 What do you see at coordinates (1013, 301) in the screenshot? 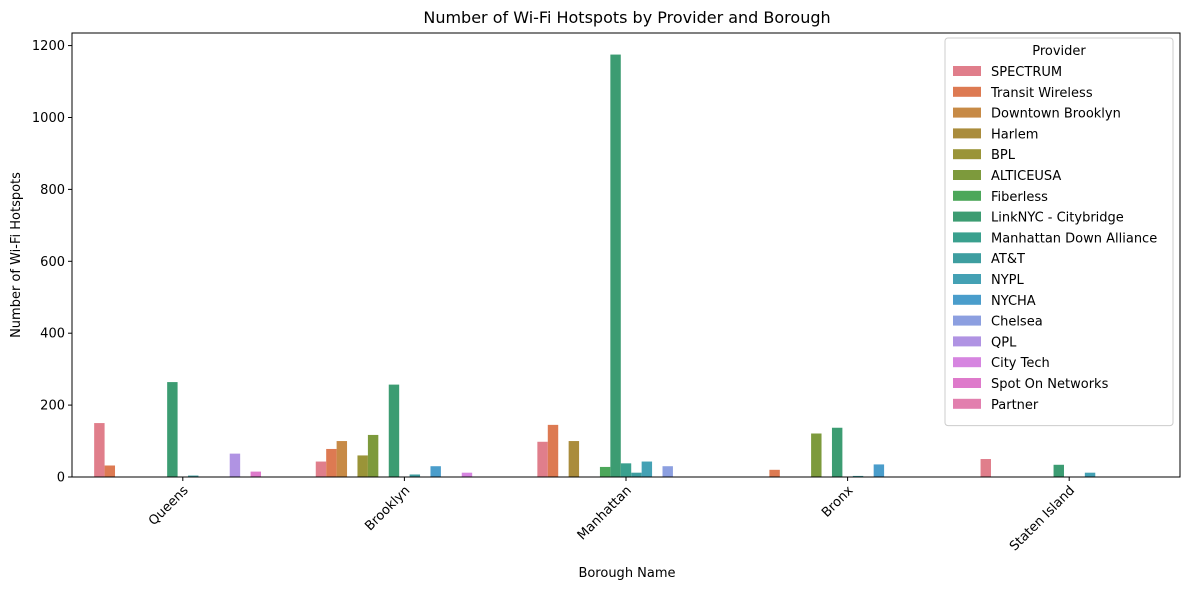
I see `legend-label: NYCHA` at bounding box center [1013, 301].